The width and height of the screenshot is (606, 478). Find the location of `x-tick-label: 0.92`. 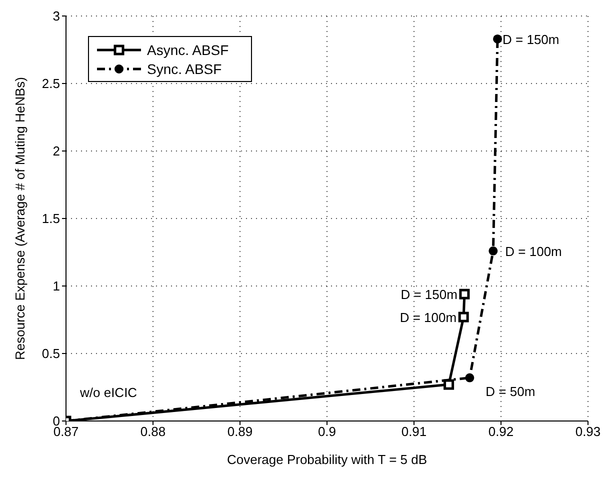

x-tick-label: 0.92 is located at coordinates (501, 432).